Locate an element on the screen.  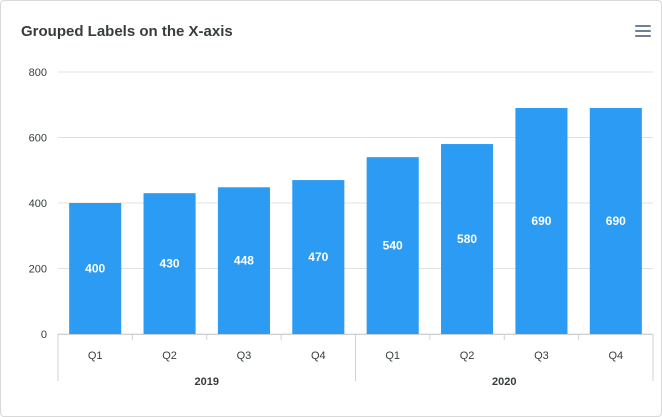
data-label: 470 is located at coordinates (318, 257).